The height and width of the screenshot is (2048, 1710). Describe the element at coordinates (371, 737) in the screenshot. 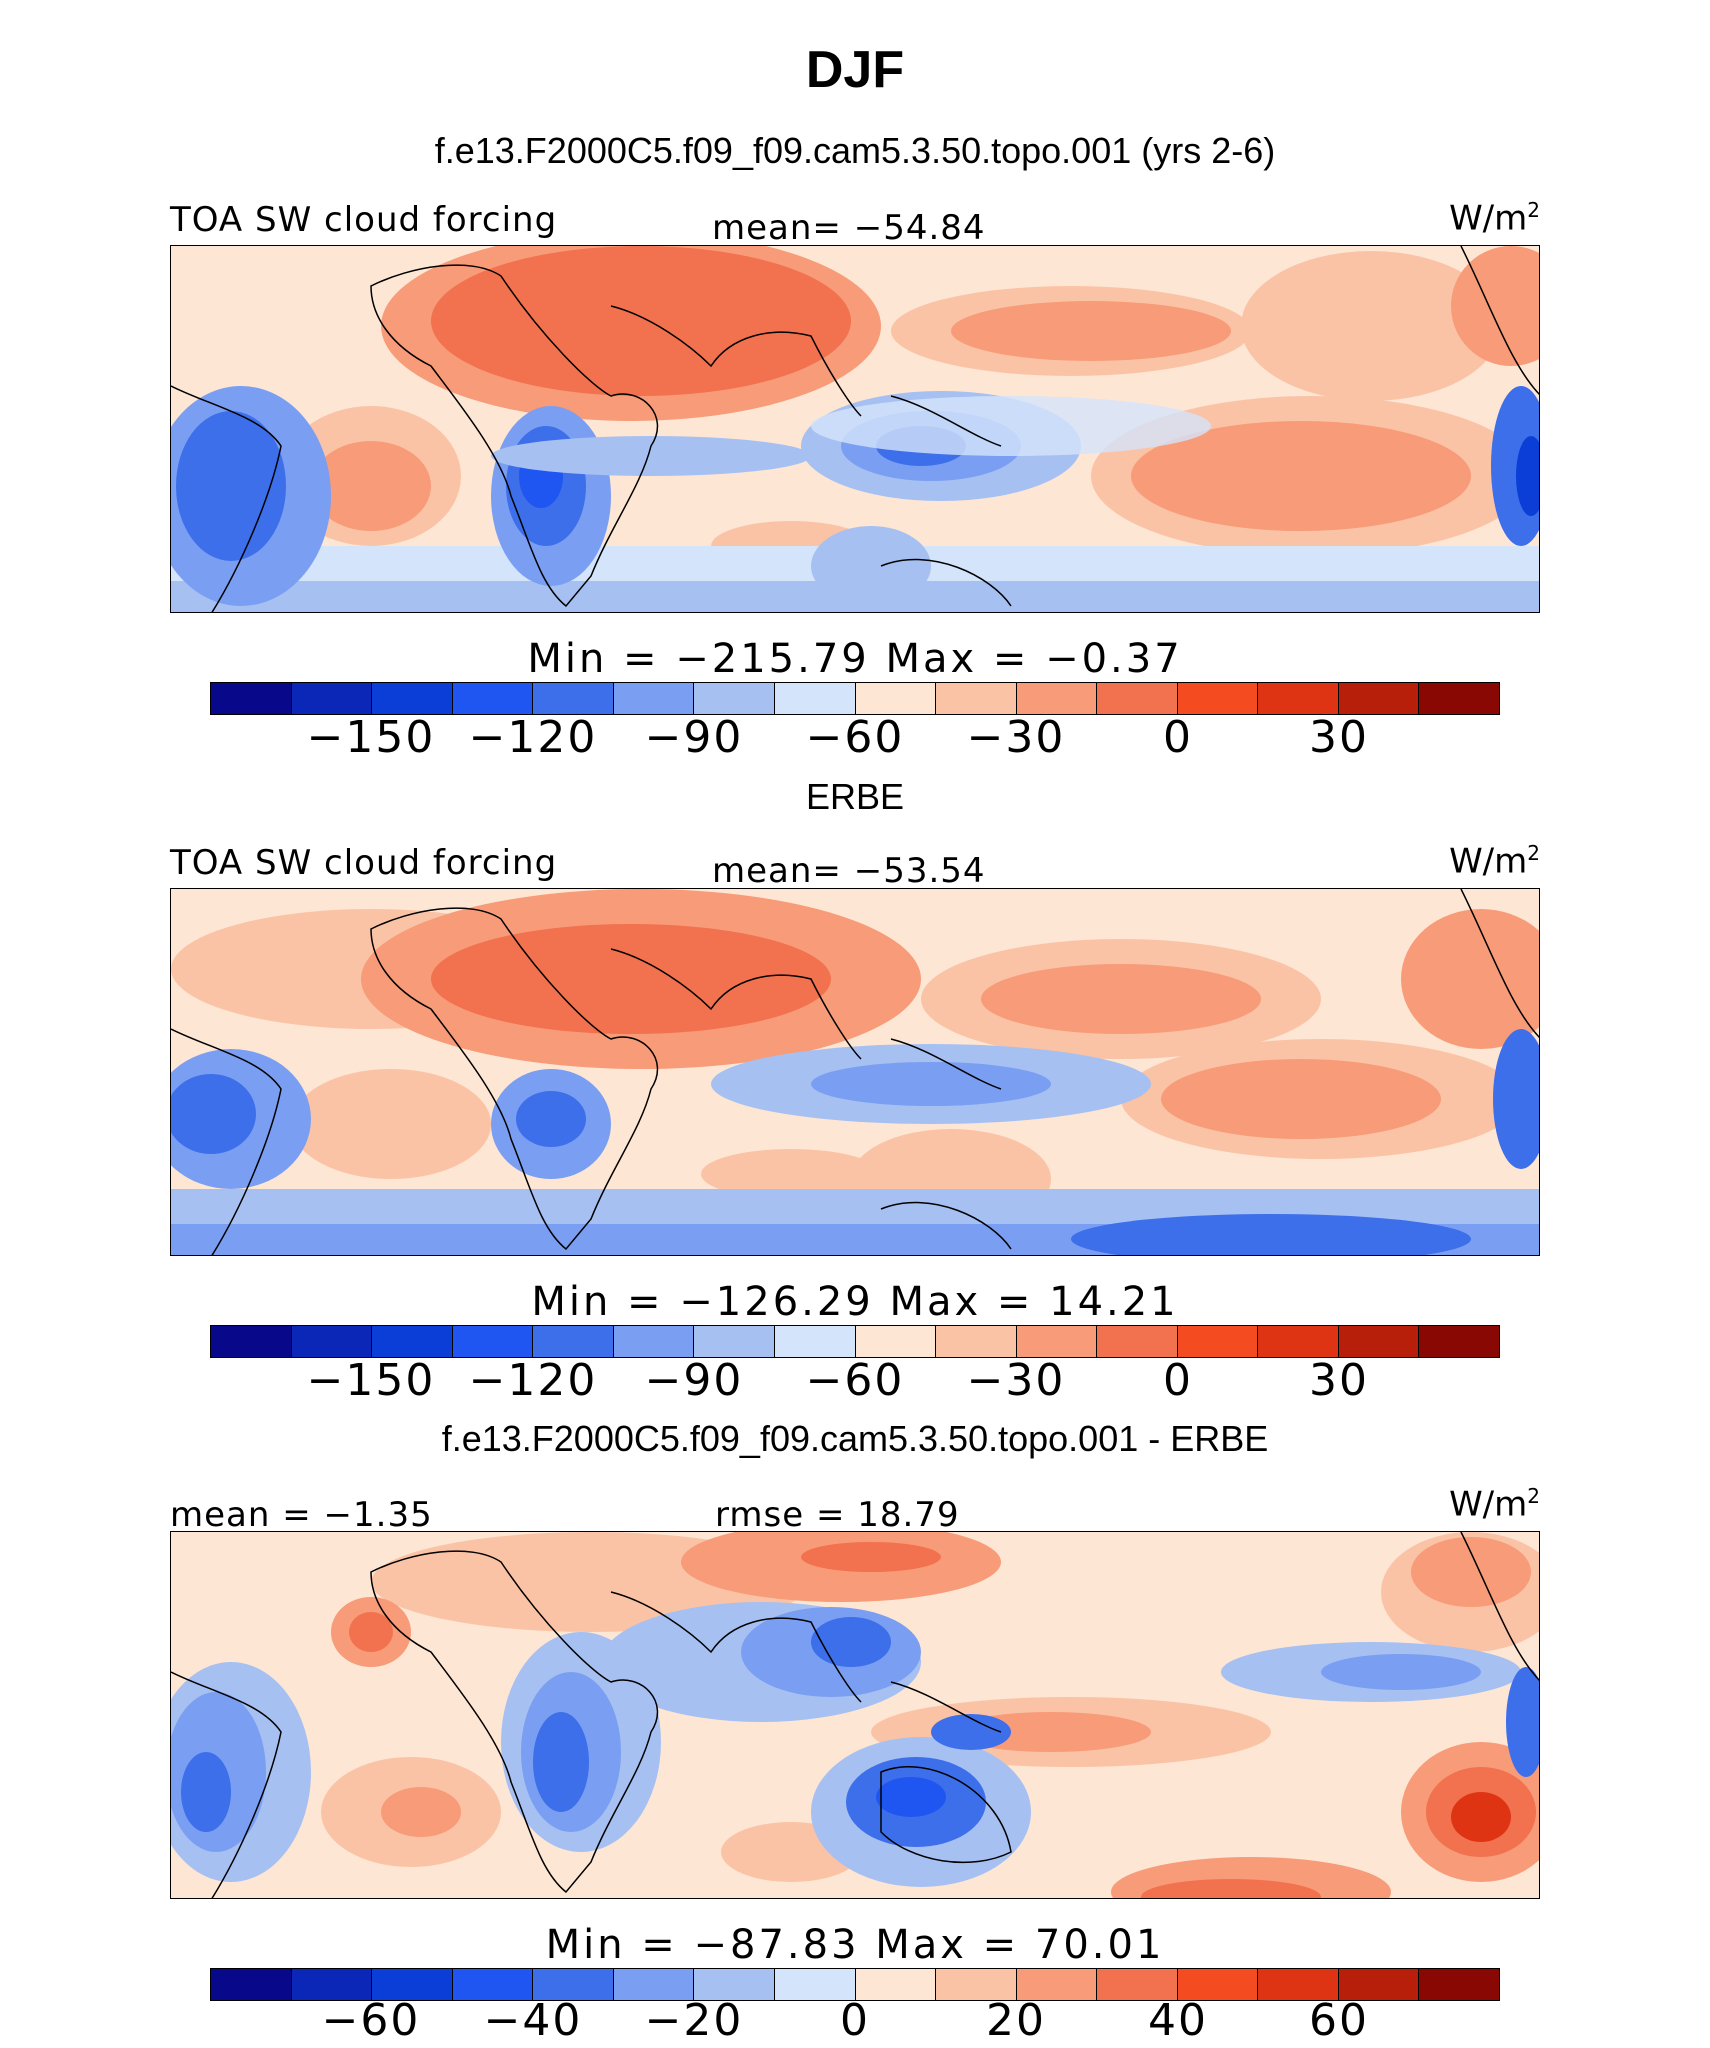

I see `panel-1-tick: −150` at that location.